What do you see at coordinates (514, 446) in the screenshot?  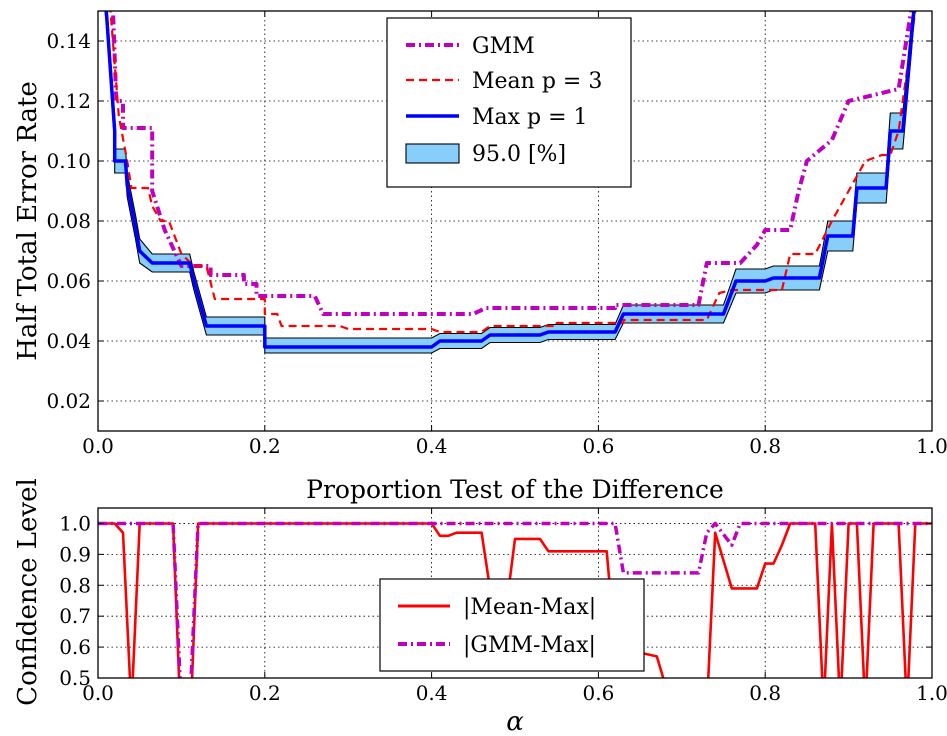 I see `top-x-tick-labels: 0.0 0.2 0.4 0.6 0.8 1.0` at bounding box center [514, 446].